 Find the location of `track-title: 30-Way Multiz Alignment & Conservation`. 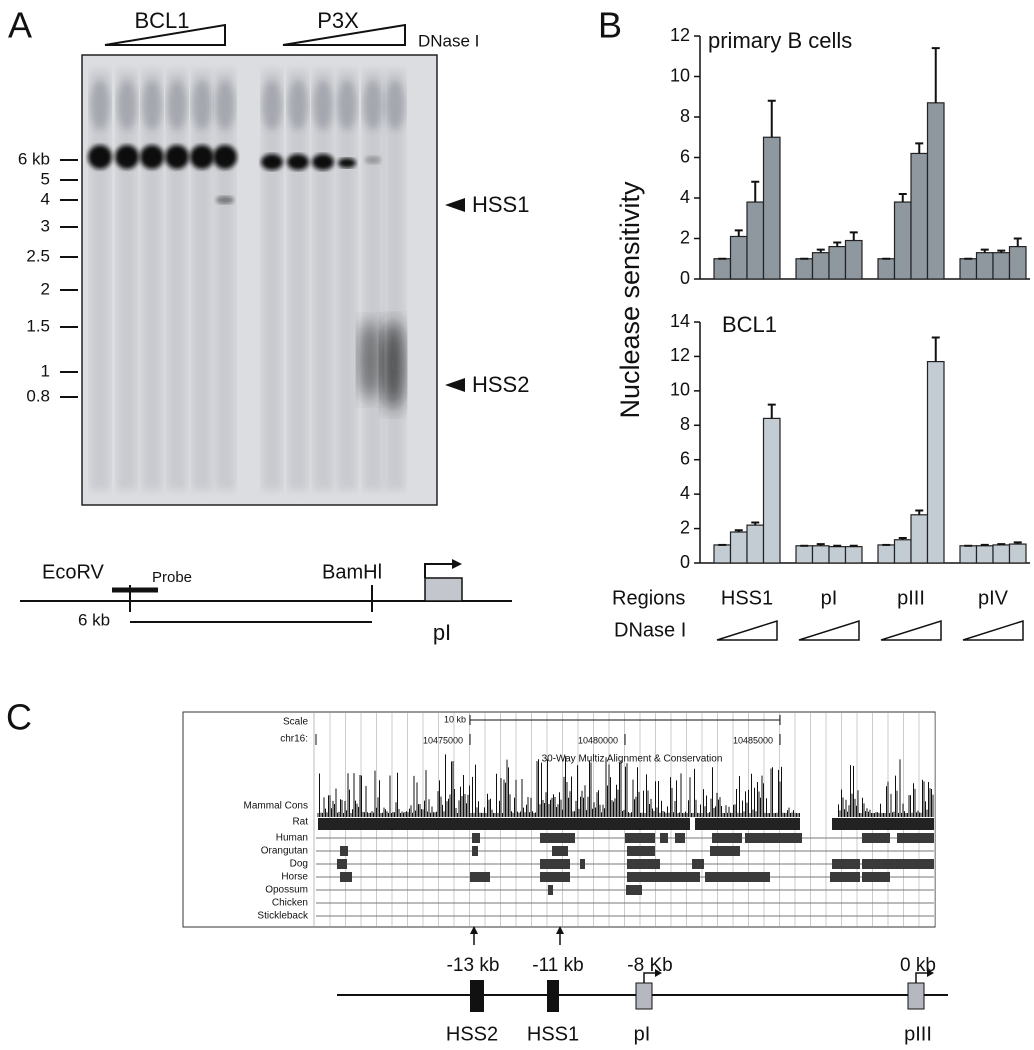

track-title: 30-Way Multiz Alignment & Conservation is located at coordinates (632, 759).